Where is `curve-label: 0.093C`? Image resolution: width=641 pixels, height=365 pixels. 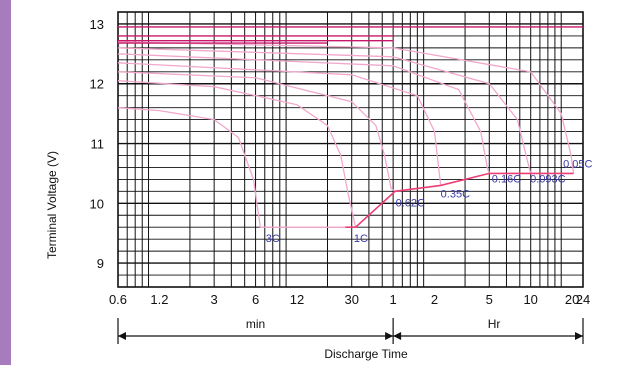 curve-label: 0.093C is located at coordinates (548, 179).